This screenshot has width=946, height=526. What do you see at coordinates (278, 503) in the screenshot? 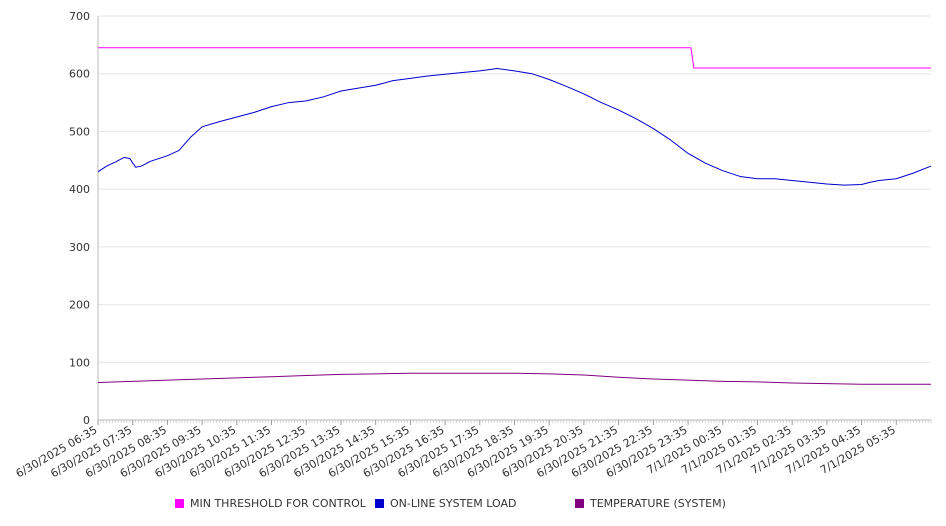
I see `legend-label-threshold: MIN THRESHOLD FOR CONTROL` at bounding box center [278, 503].